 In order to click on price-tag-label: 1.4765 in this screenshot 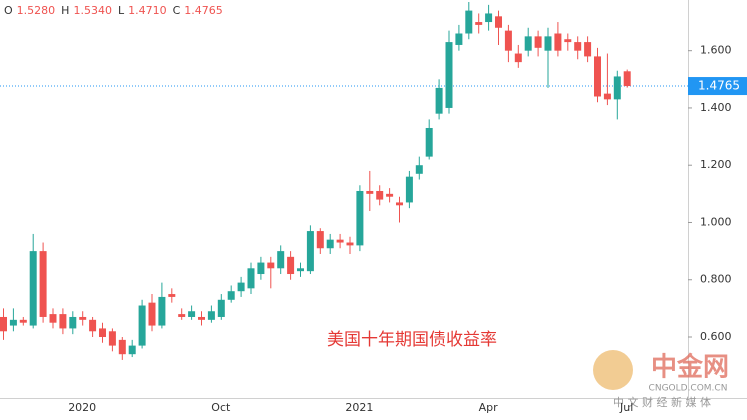, I will do `click(719, 86)`.